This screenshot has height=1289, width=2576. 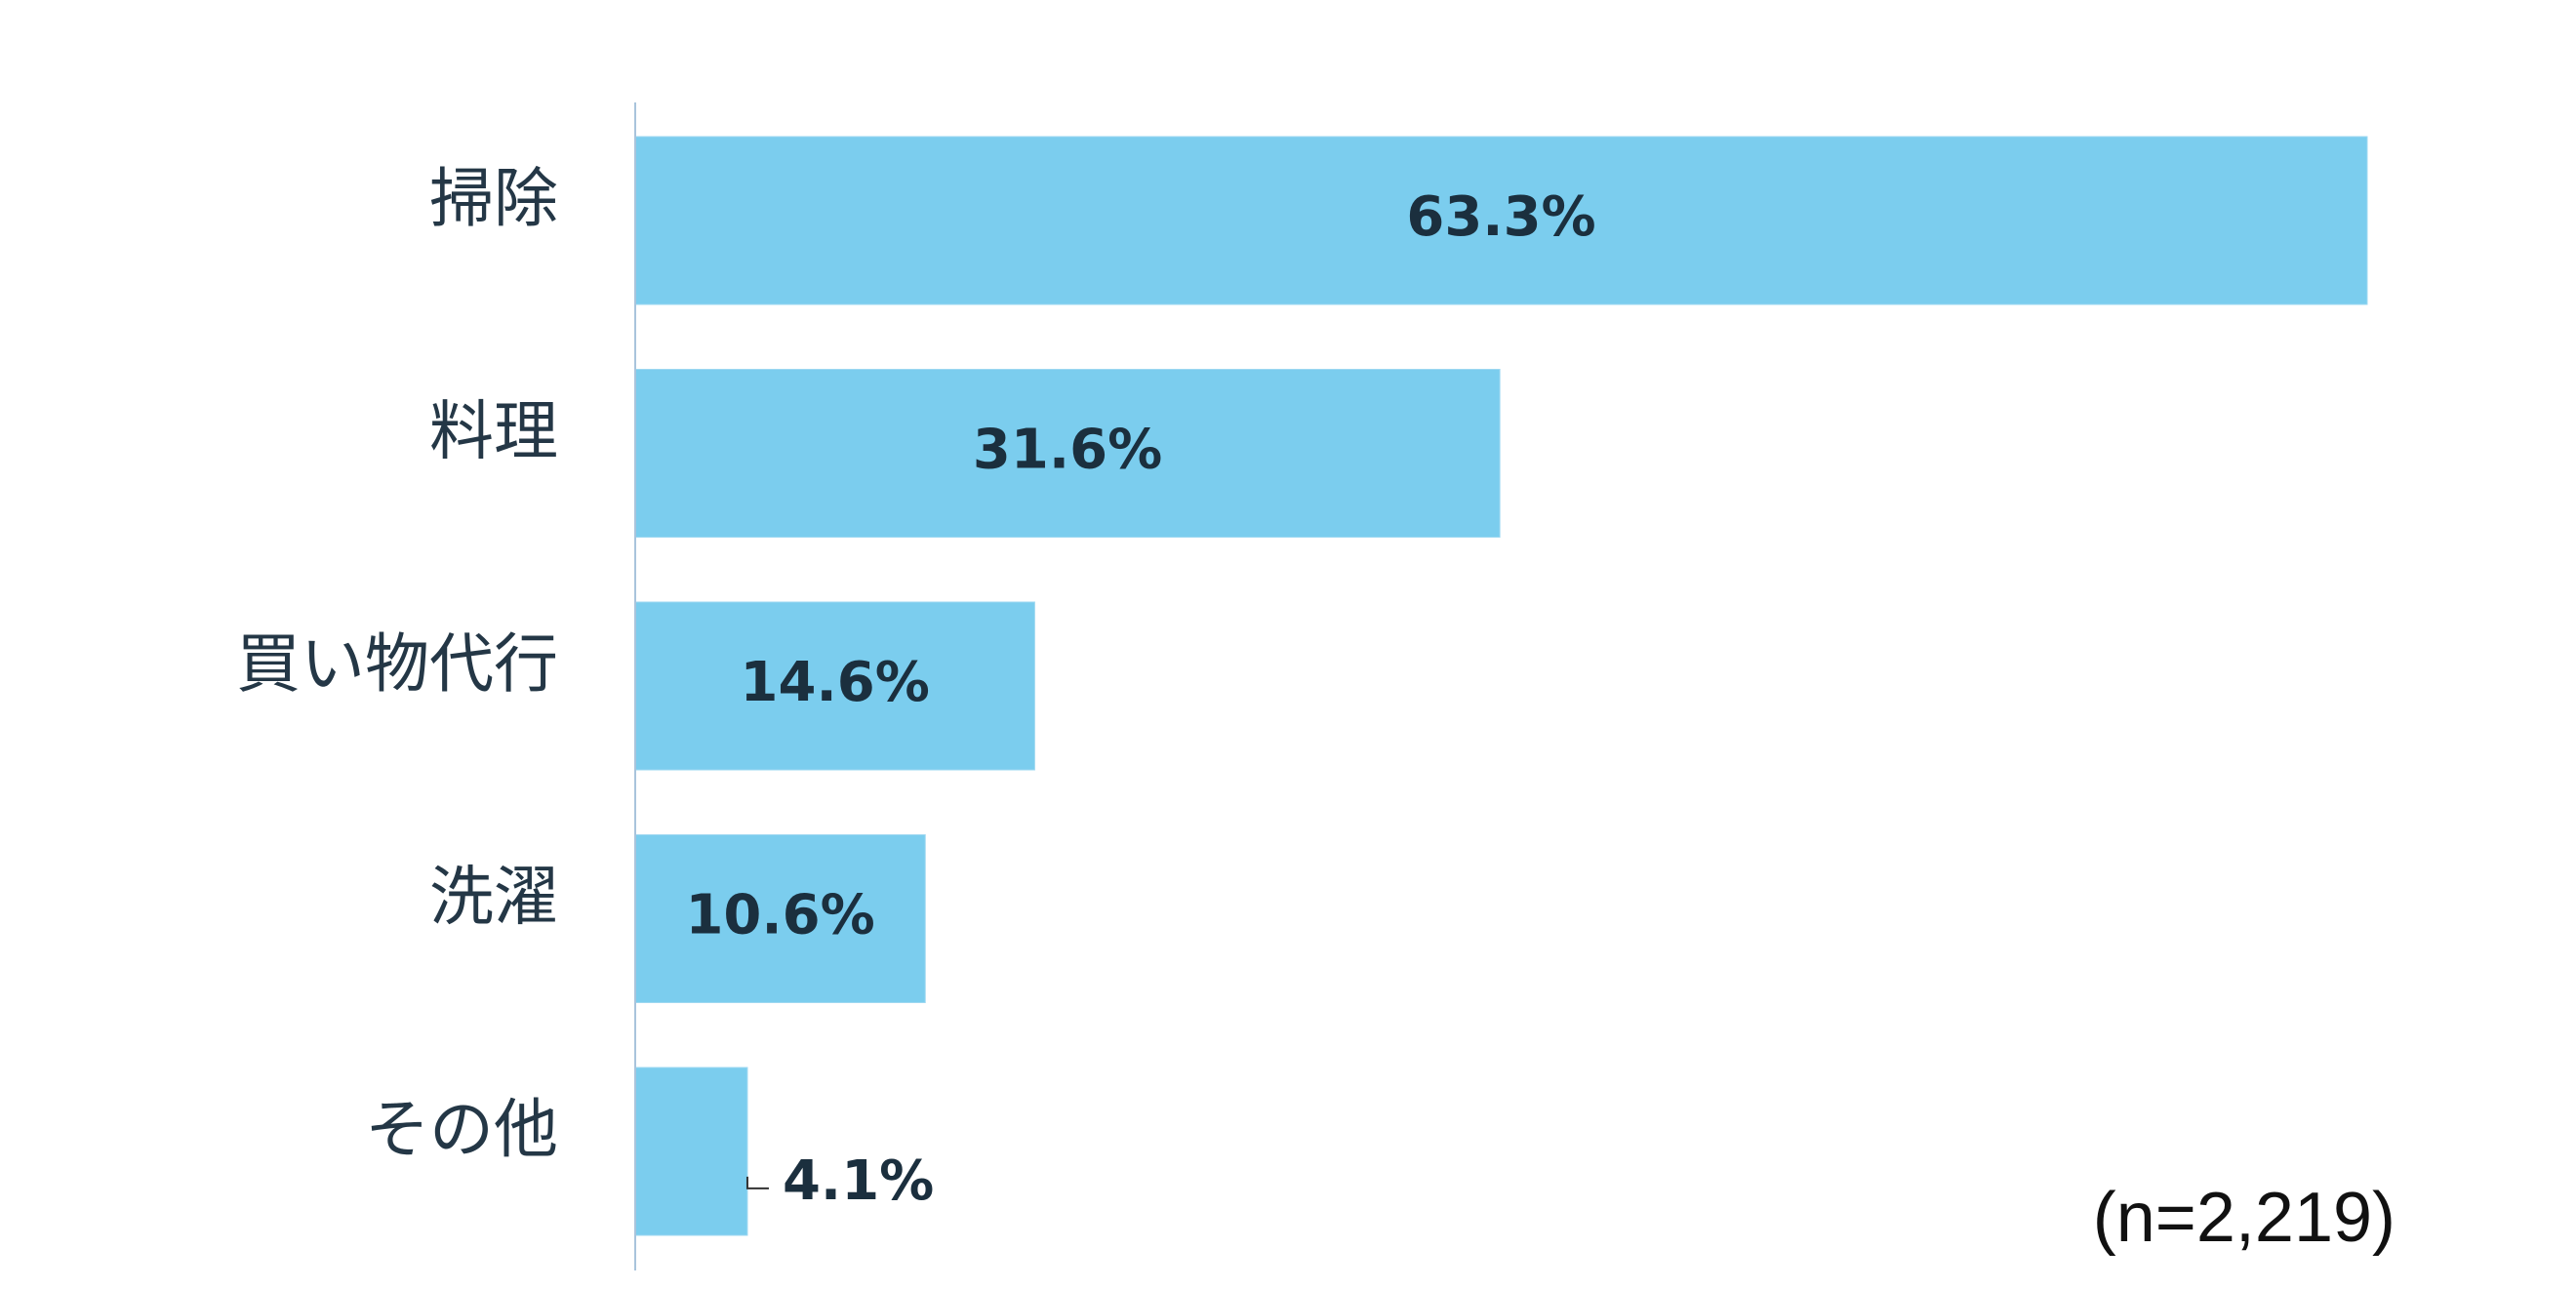 What do you see at coordinates (493, 897) in the screenshot?
I see `category-label: 洗濯` at bounding box center [493, 897].